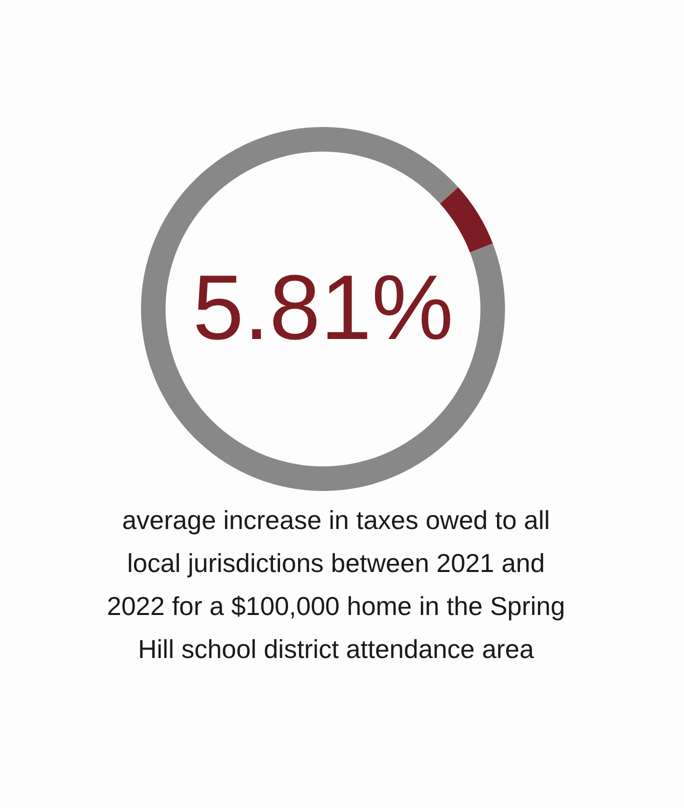 The width and height of the screenshot is (684, 808). I want to click on text: average increase in taxes owed to all local jurisdictions between 2021 and 2022 for a $100,000 home in the Spring Hill school district attendance area, so click(336, 585).